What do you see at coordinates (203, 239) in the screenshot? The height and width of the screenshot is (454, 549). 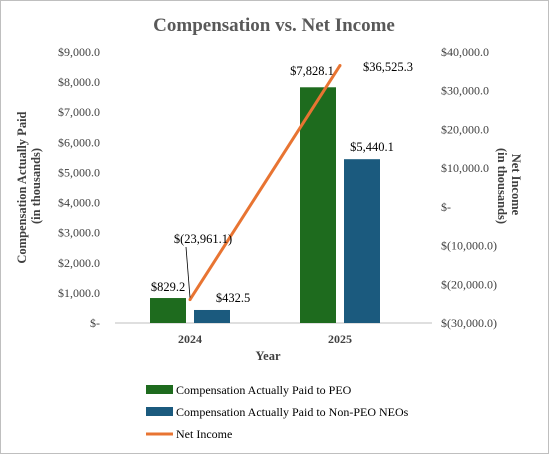 I see `net-income-data-label: $(23,961.1)` at bounding box center [203, 239].